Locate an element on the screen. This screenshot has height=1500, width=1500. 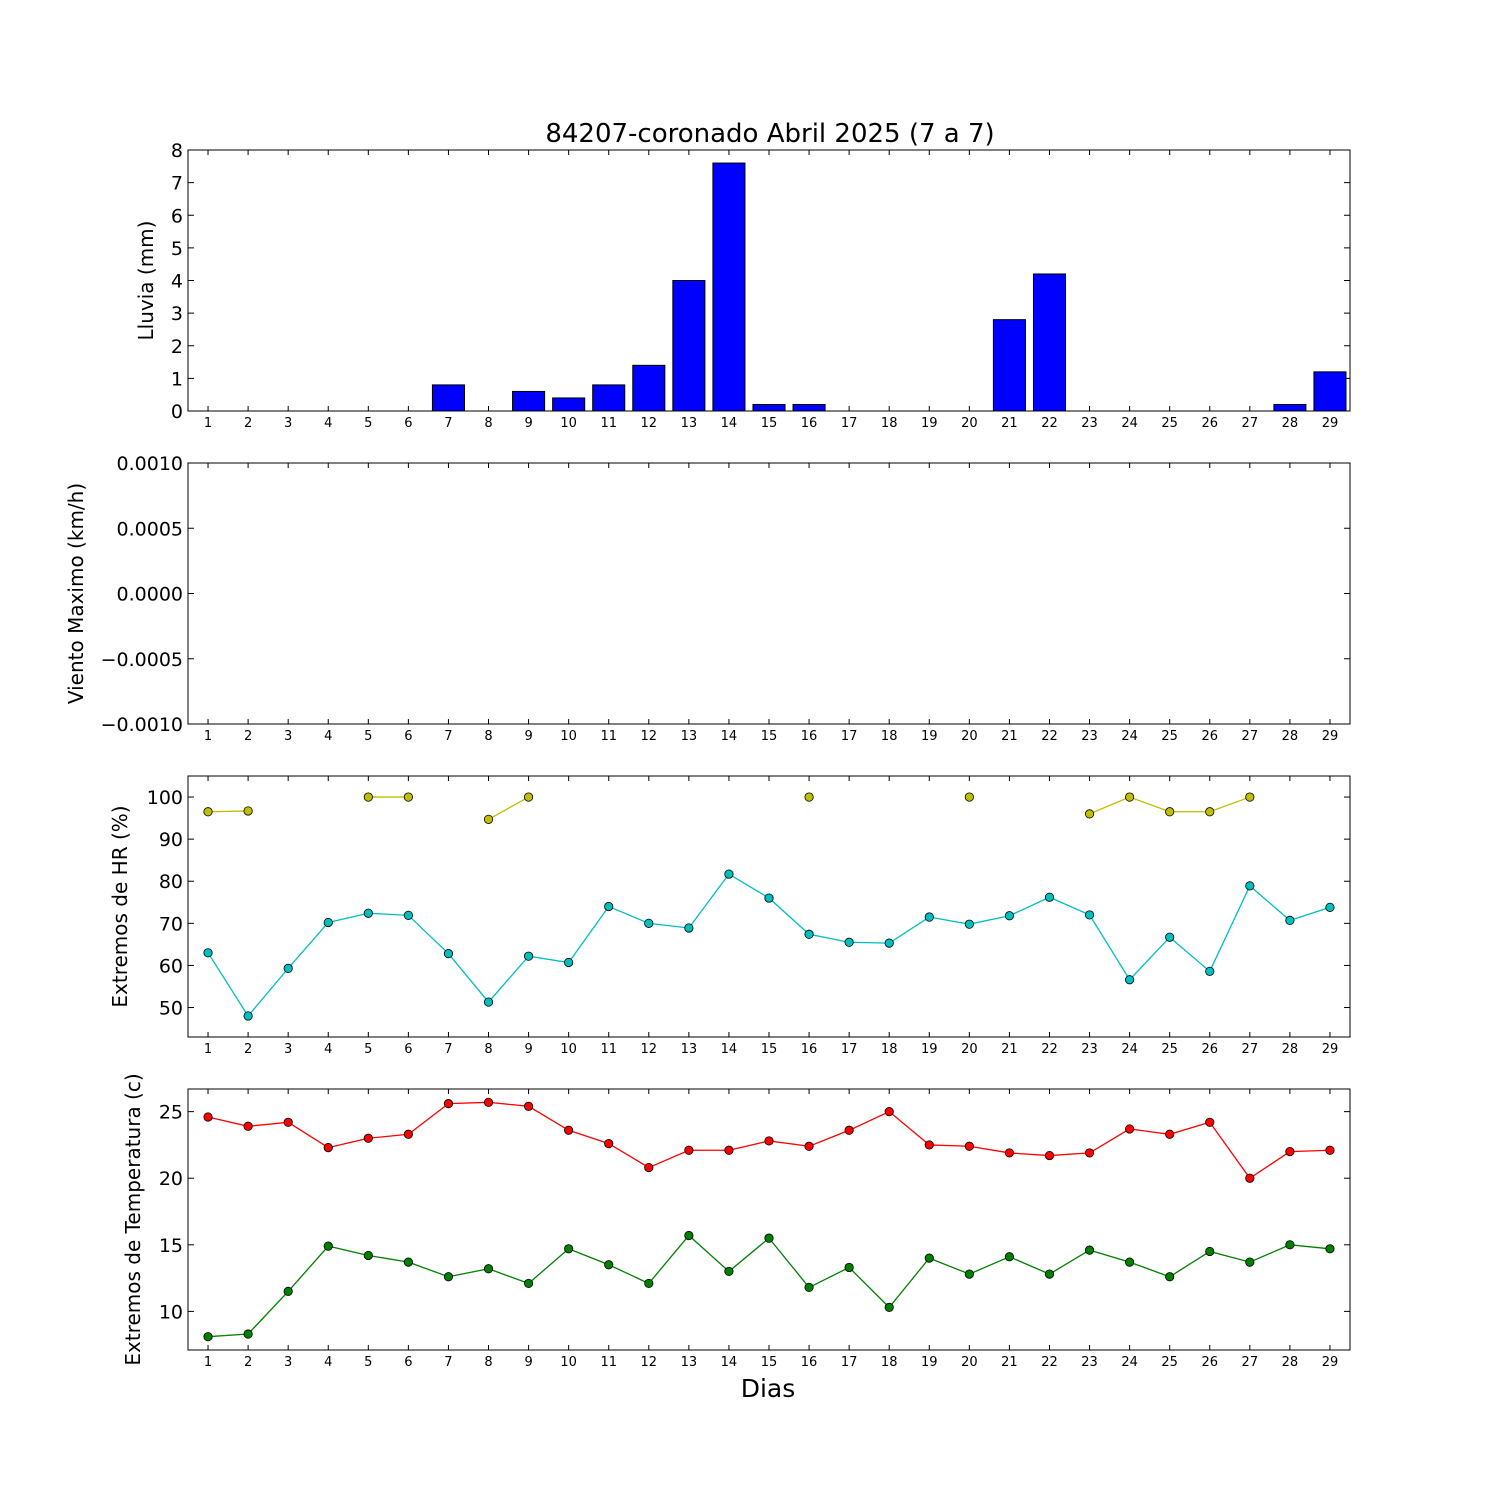
wind-x-tick-label: 28 is located at coordinates (1290, 736).